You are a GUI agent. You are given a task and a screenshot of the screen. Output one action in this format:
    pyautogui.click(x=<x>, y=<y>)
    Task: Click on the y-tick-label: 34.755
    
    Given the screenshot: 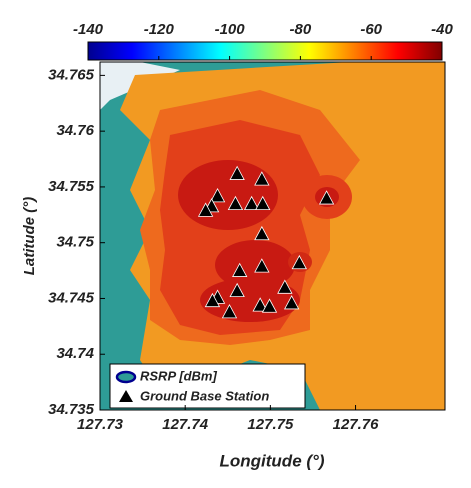 What is the action you would take?
    pyautogui.click(x=71, y=186)
    